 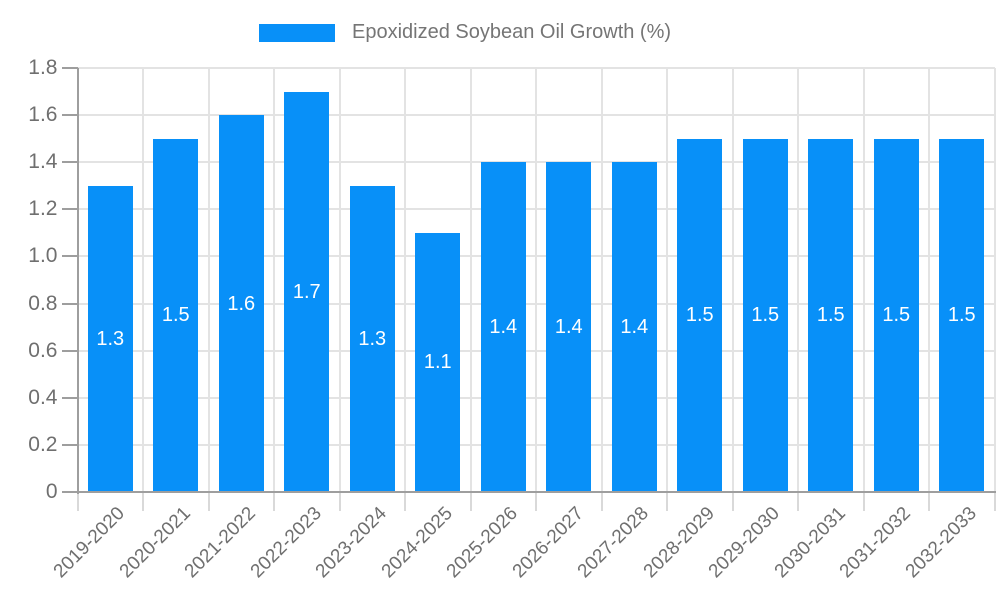 What do you see at coordinates (43, 350) in the screenshot?
I see `y-tick-label: 0.6` at bounding box center [43, 350].